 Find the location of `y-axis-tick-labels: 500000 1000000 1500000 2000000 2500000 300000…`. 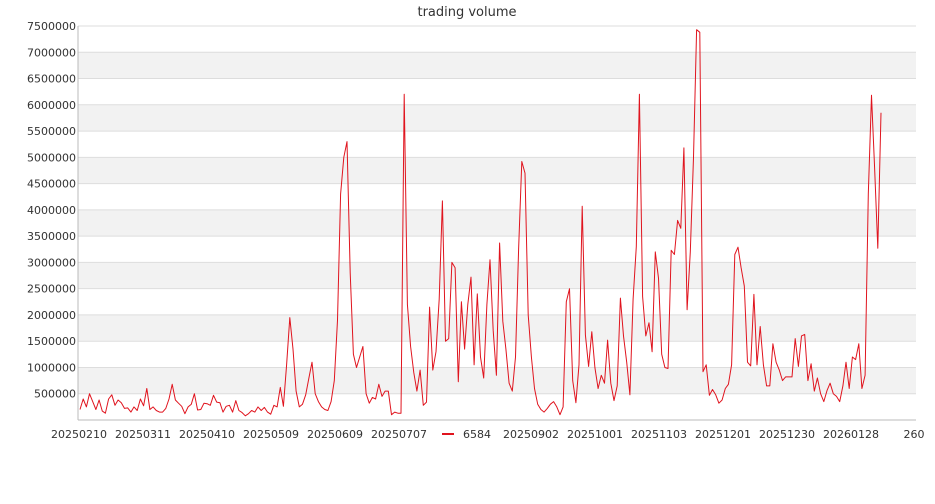

y-axis-tick-labels: 500000 1000000 1500000 2000000 2500000 300000… is located at coordinates (51, 210).